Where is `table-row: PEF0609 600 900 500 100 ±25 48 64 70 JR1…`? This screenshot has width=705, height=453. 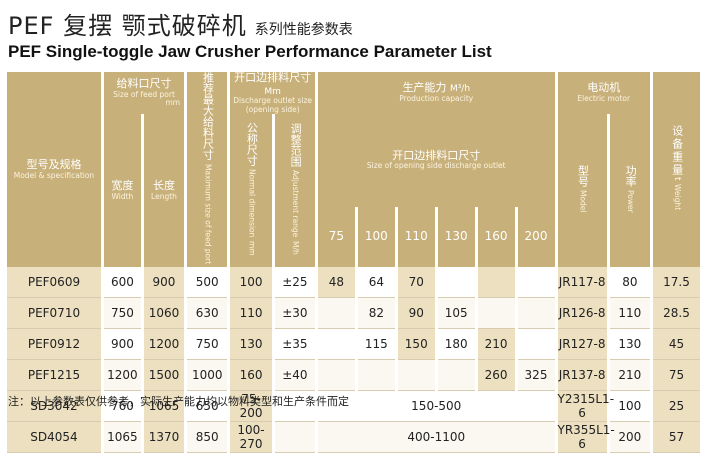 table-row: PEF0609 600 900 500 100 ±25 48 64 70 JR1… is located at coordinates (353, 283).